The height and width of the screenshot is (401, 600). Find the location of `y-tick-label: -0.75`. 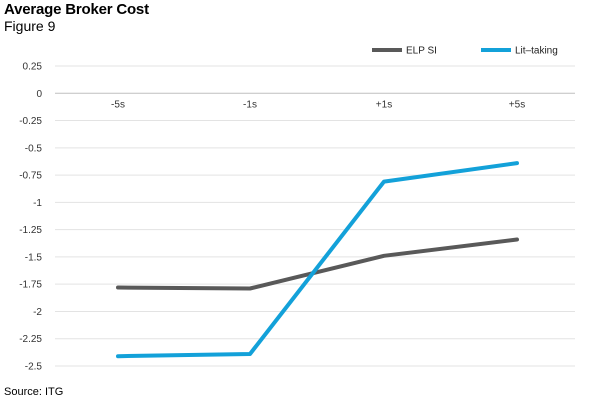

y-tick-label: -0.75 is located at coordinates (30, 176).